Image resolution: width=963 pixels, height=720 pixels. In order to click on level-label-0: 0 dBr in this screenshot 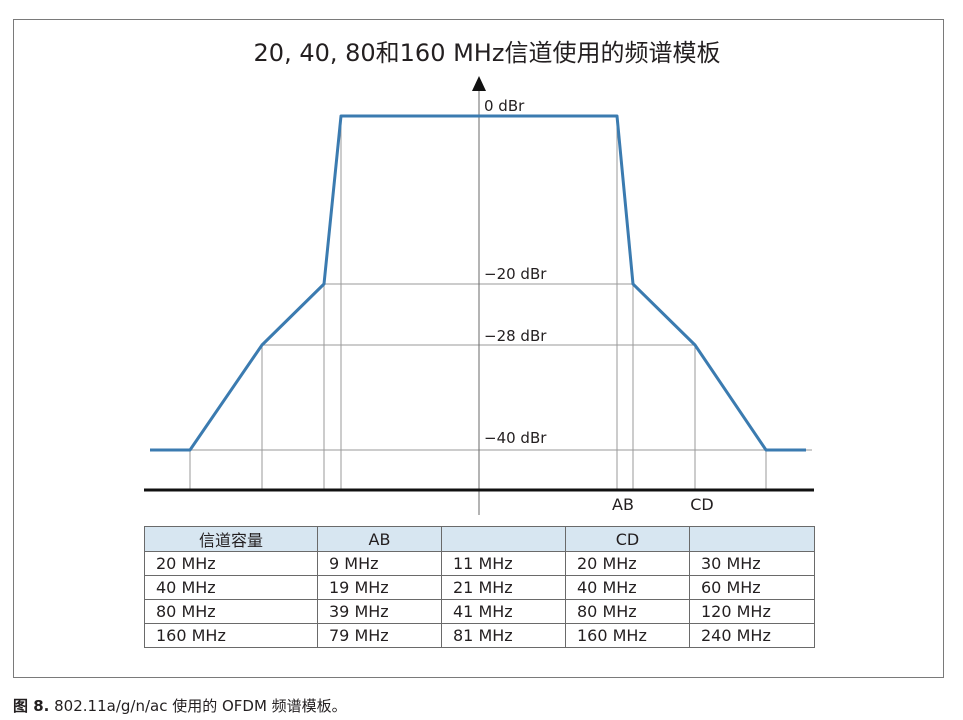, I will do `click(504, 106)`.